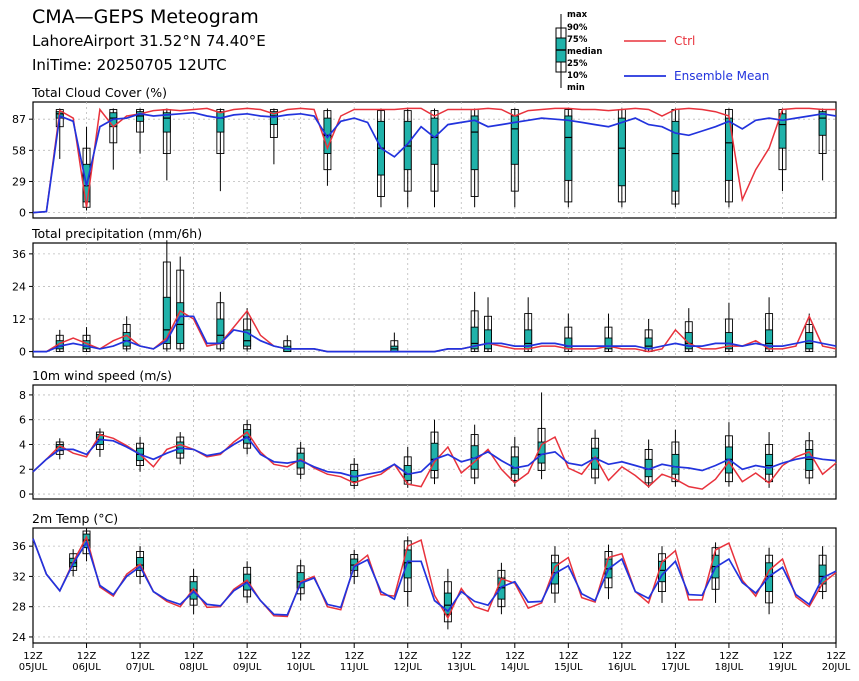  Describe the element at coordinates (19, 181) in the screenshot. I see `y-tick-label: 29` at that location.